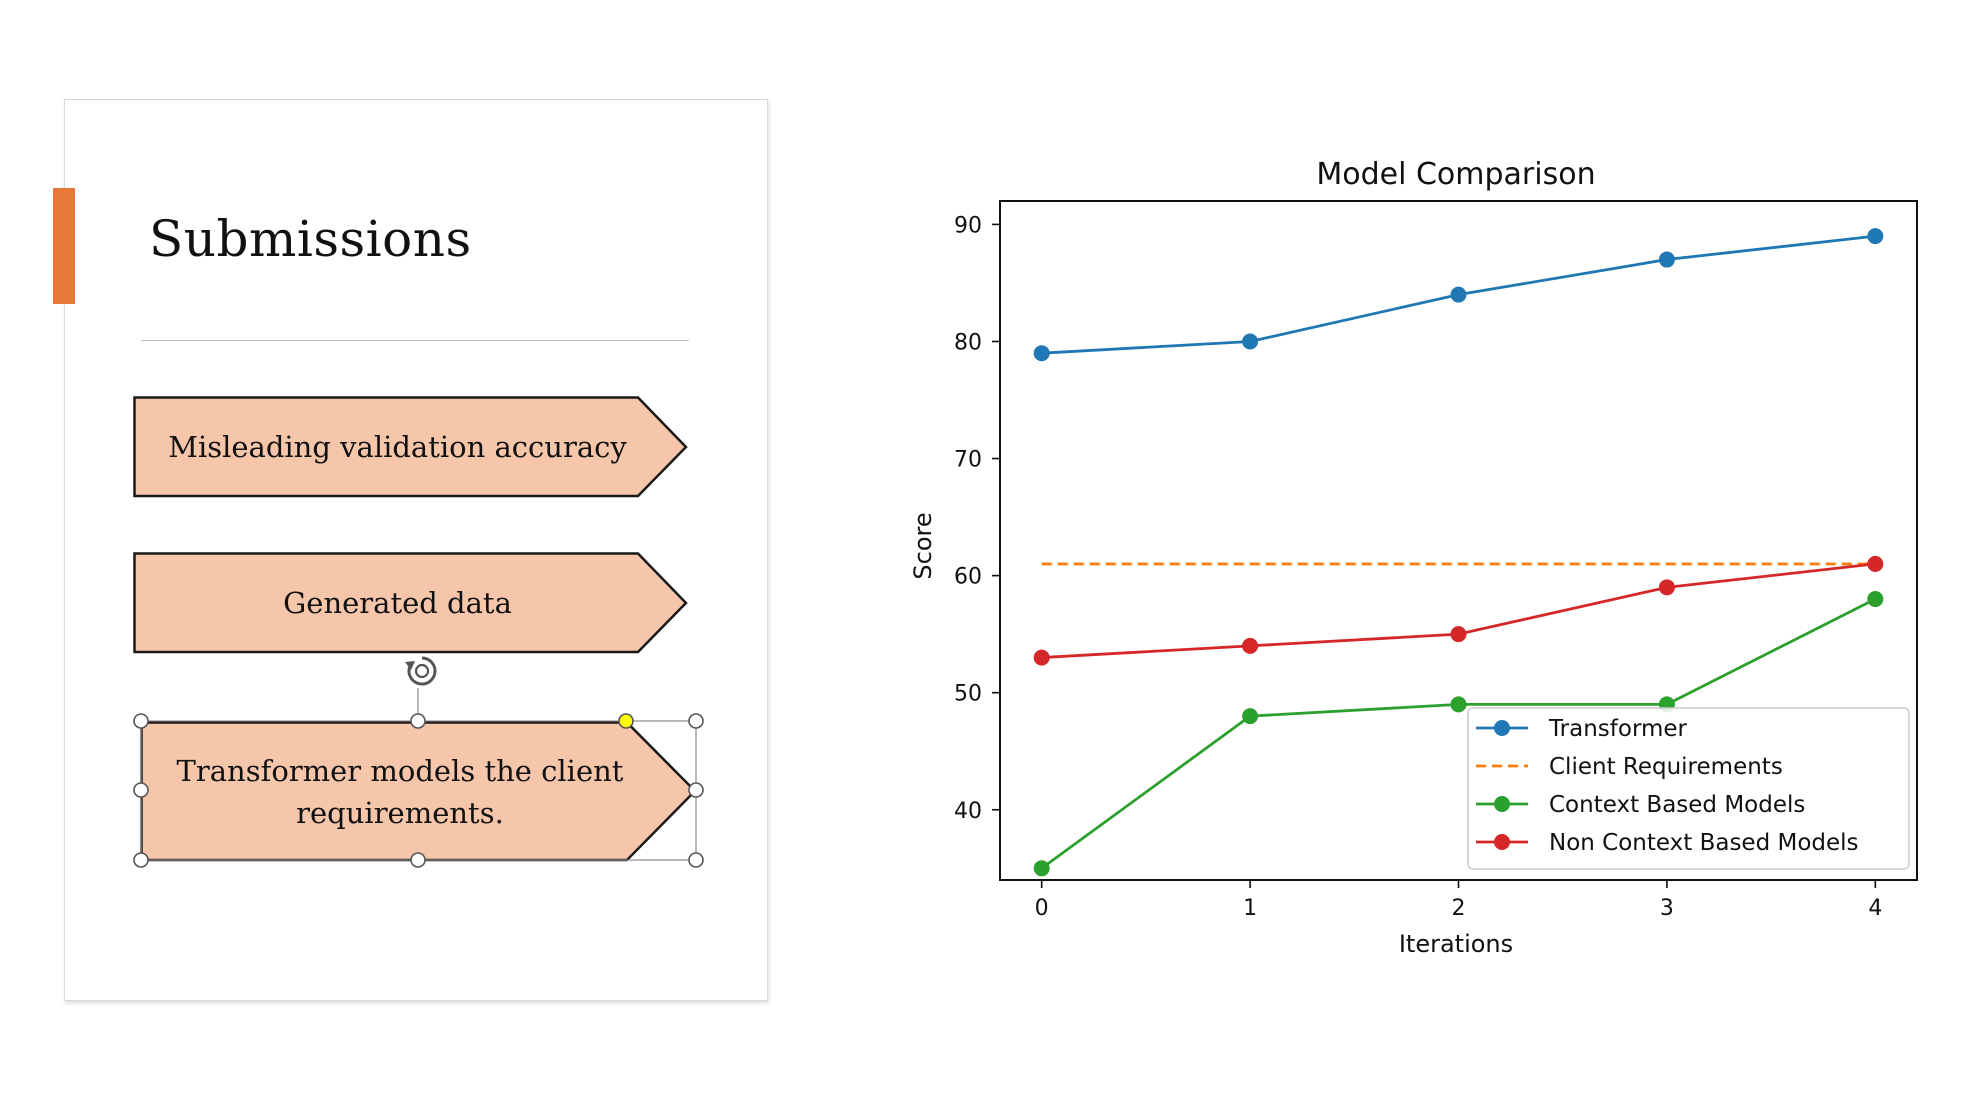 This screenshot has width=1975, height=1105. I want to click on shape-adjust-handle, so click(626, 721).